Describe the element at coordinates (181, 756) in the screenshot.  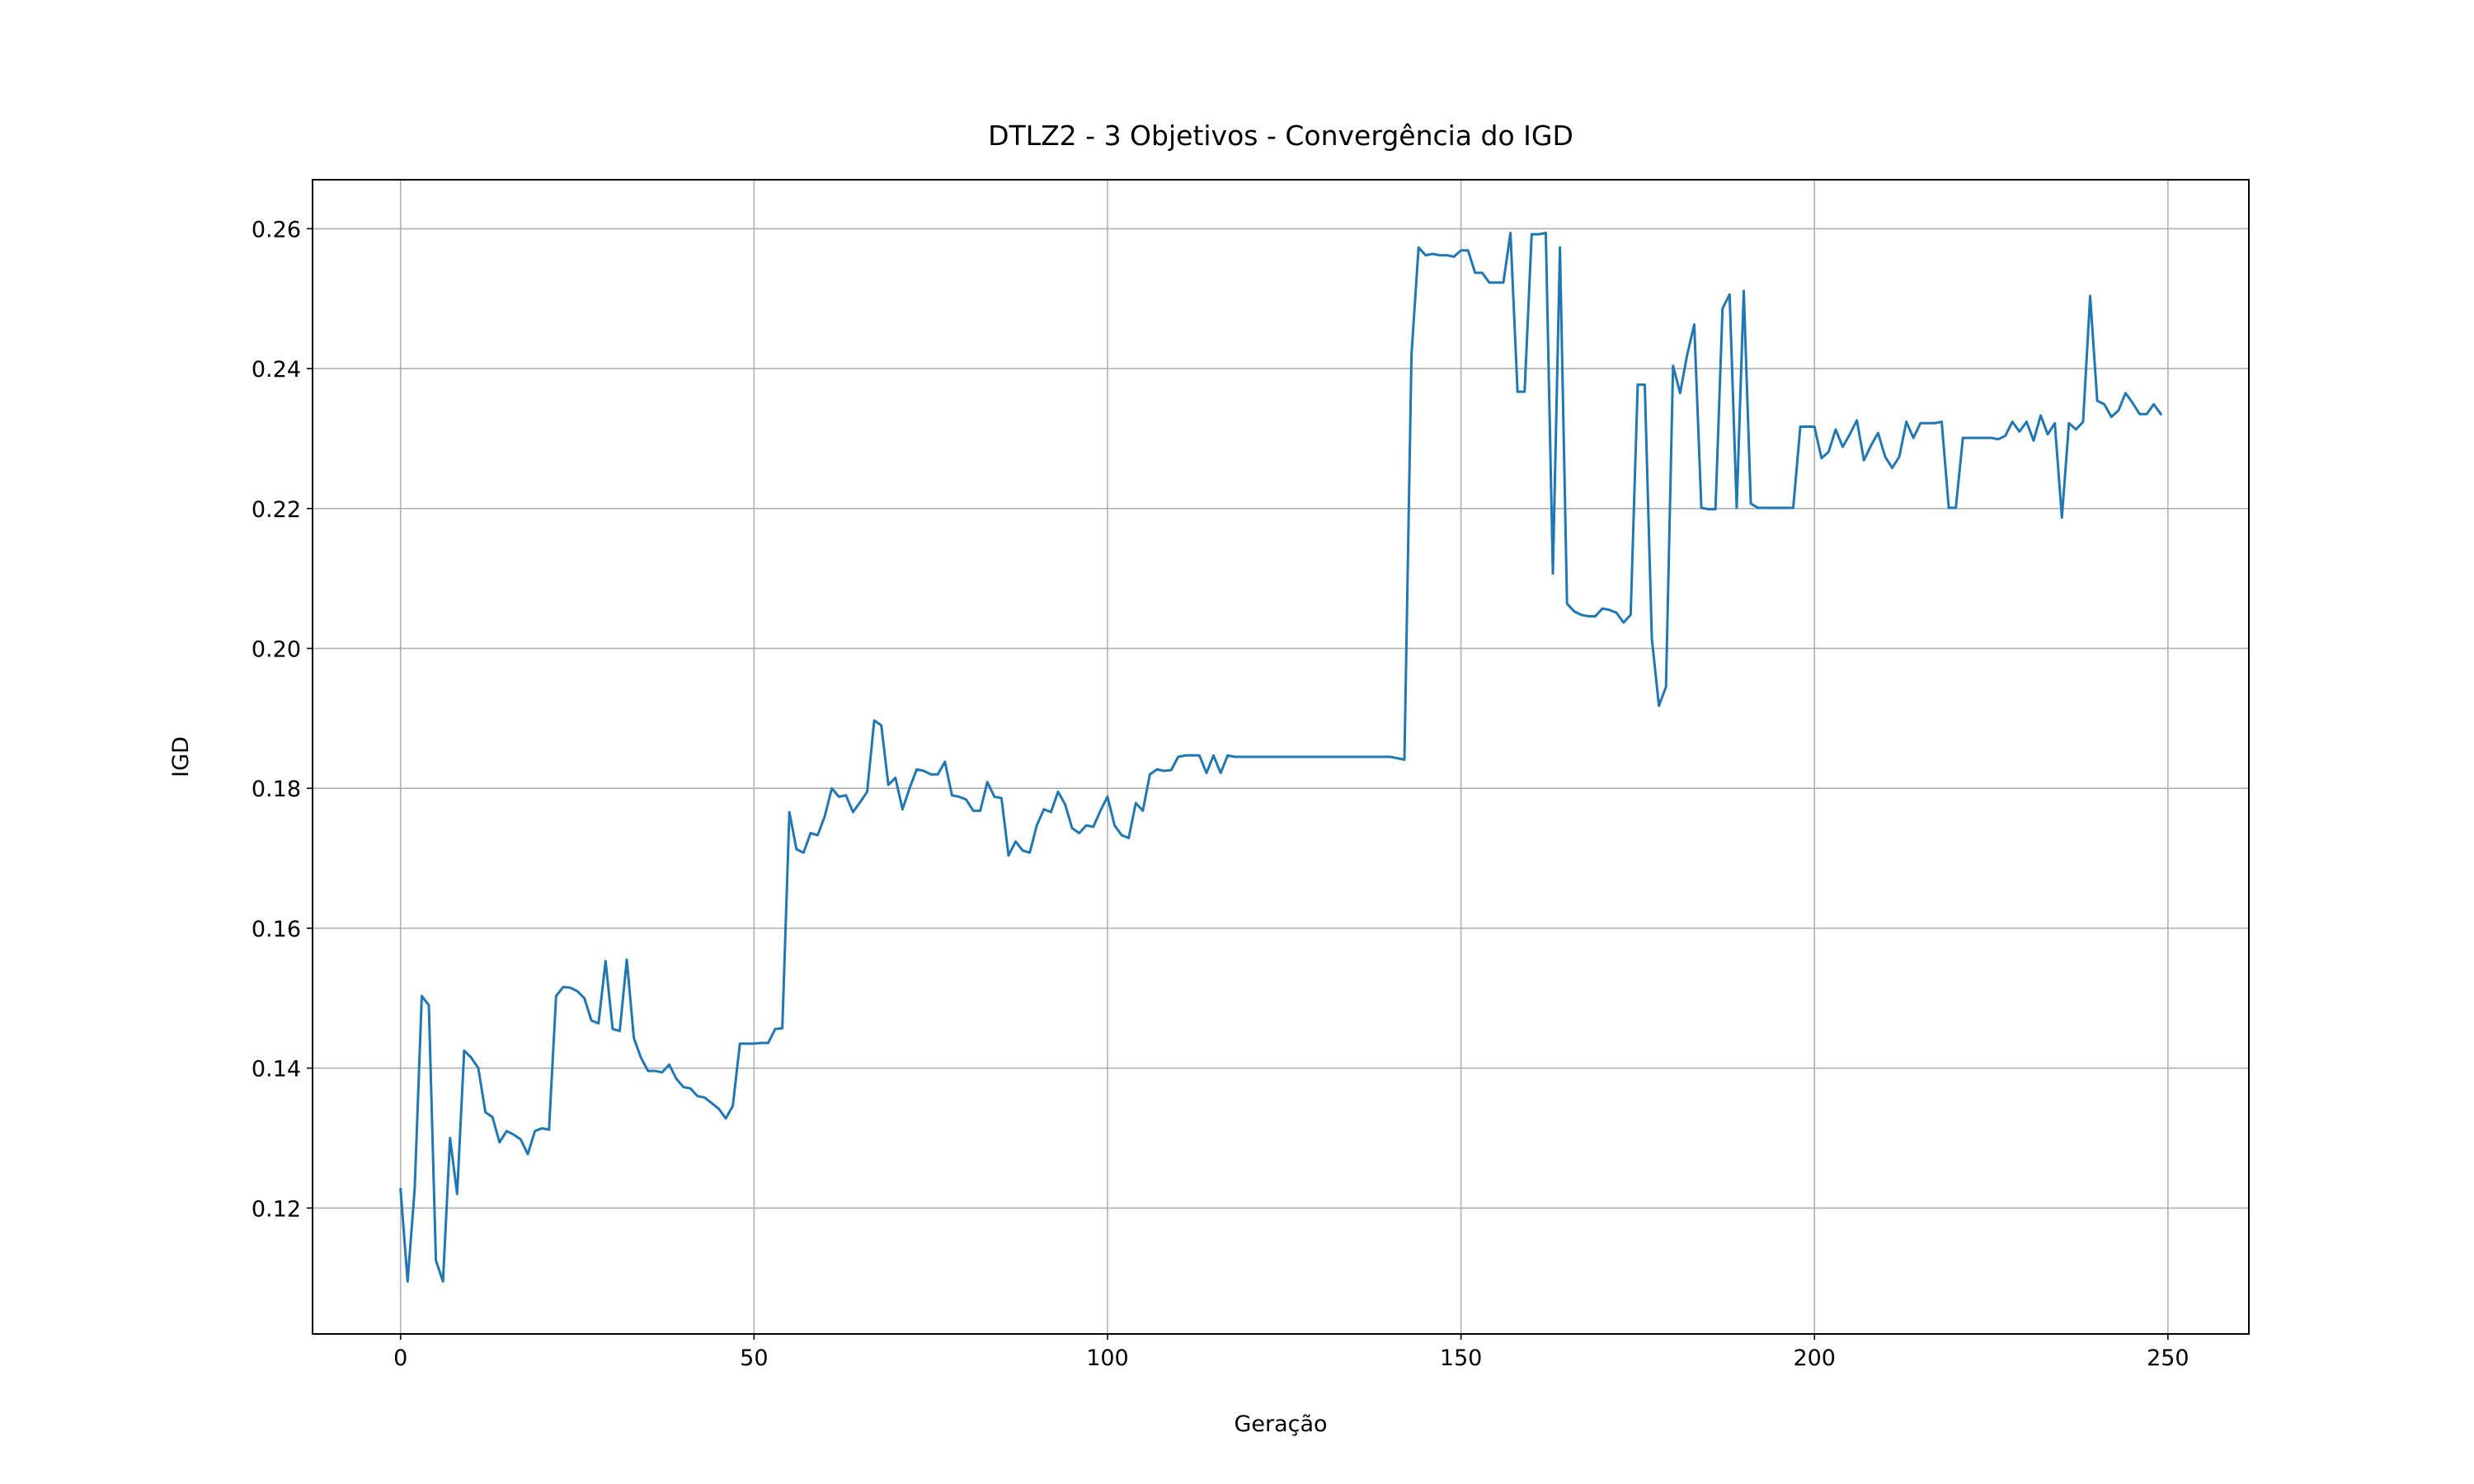
I see `y-axis-label: IGD` at that location.